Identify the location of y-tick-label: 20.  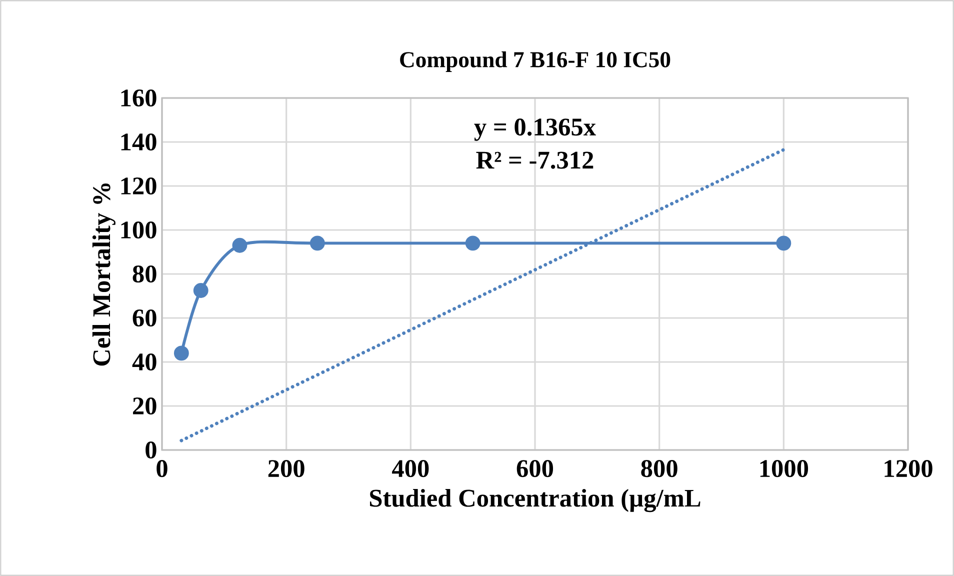
(144, 406).